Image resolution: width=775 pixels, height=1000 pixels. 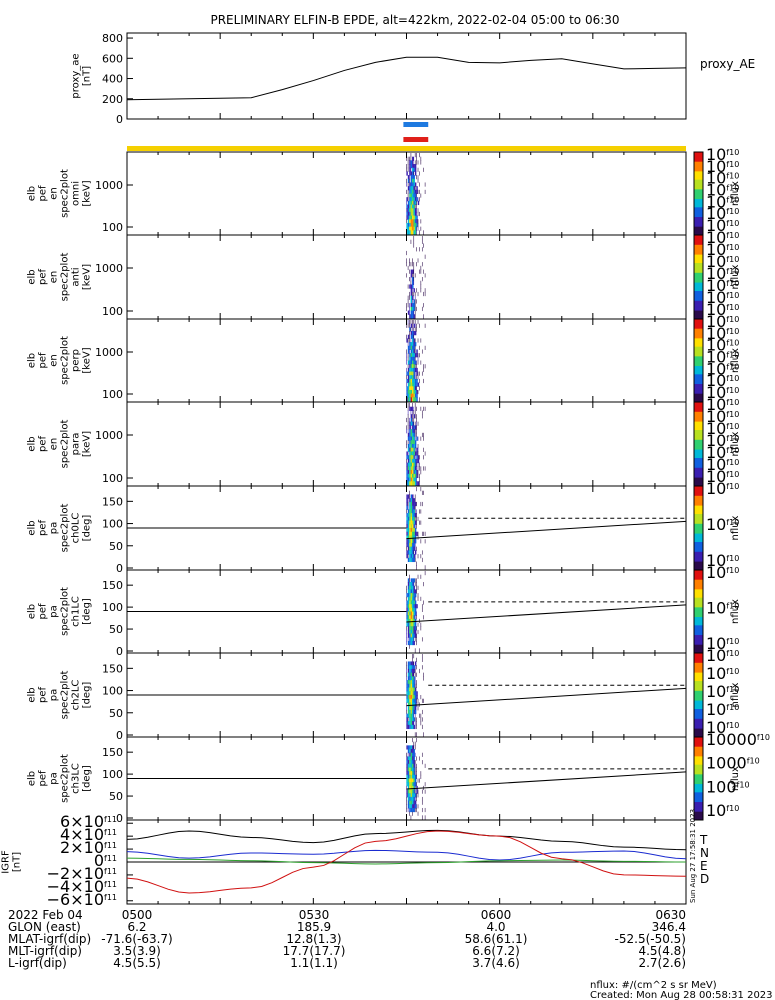 I want to click on footer-cell: 0630, so click(x=670, y=915).